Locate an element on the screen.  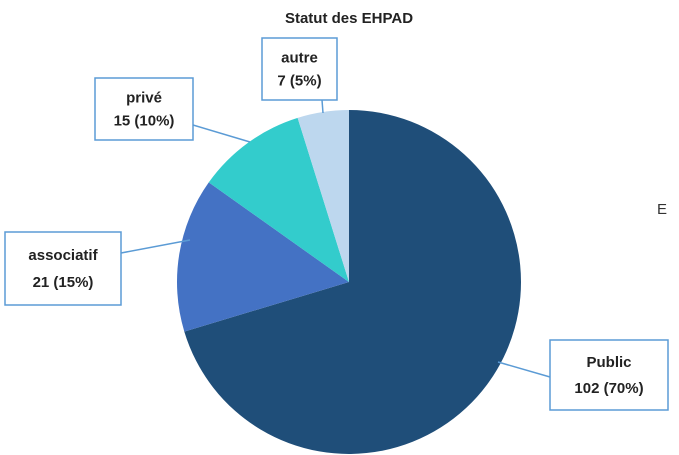
value-label: 7 (5%) is located at coordinates (299, 80).